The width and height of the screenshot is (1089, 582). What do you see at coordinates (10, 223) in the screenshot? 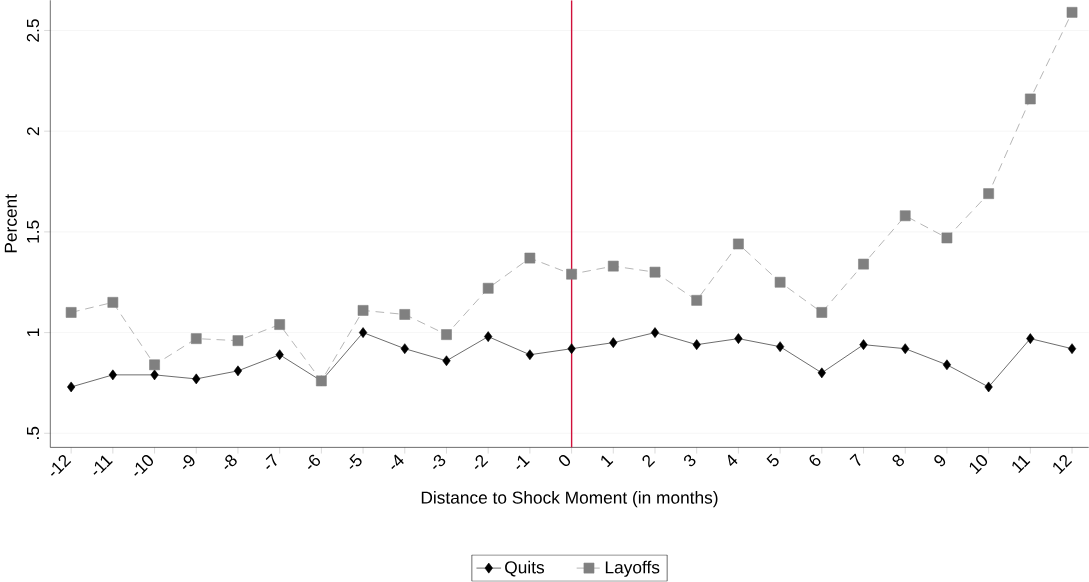
I see `y-axis-title: Percent` at bounding box center [10, 223].